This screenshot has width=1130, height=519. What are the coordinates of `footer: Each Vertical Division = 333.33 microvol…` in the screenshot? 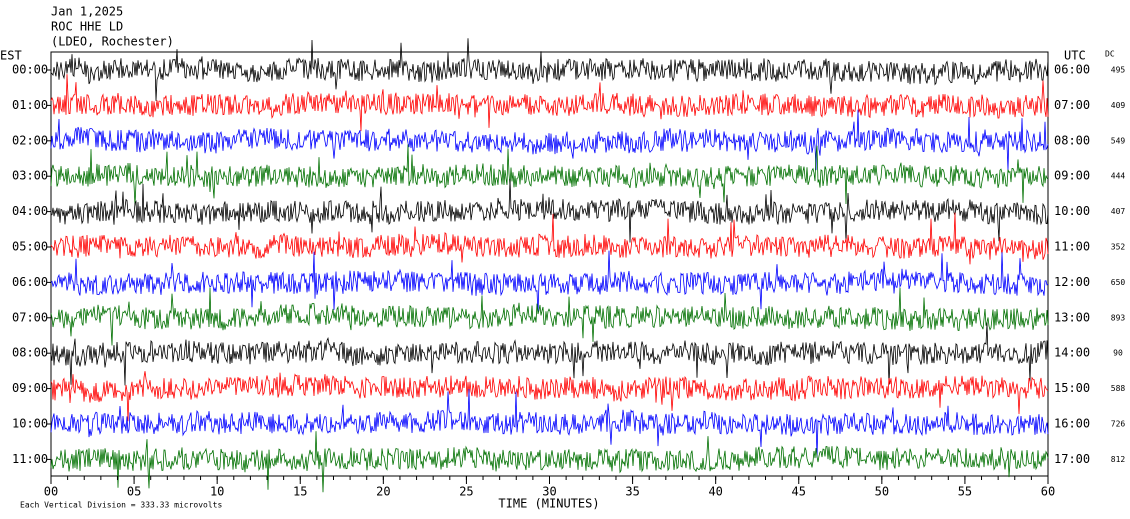 It's located at (121, 505).